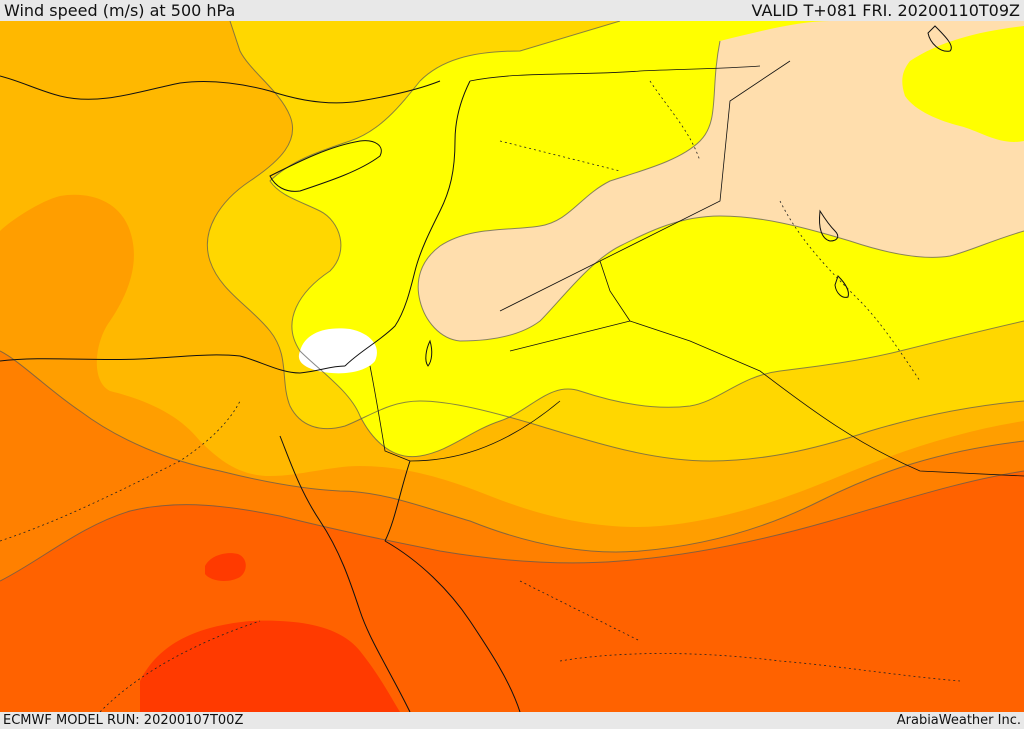 The width and height of the screenshot is (1024, 729). I want to click on band-red, so click(270, 666).